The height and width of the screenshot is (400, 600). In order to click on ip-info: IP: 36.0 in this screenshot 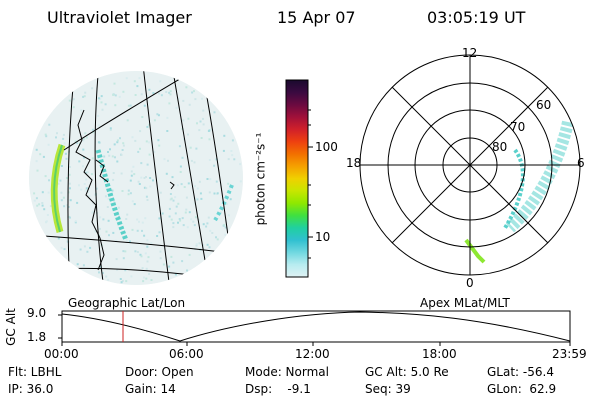, I will do `click(31, 389)`.